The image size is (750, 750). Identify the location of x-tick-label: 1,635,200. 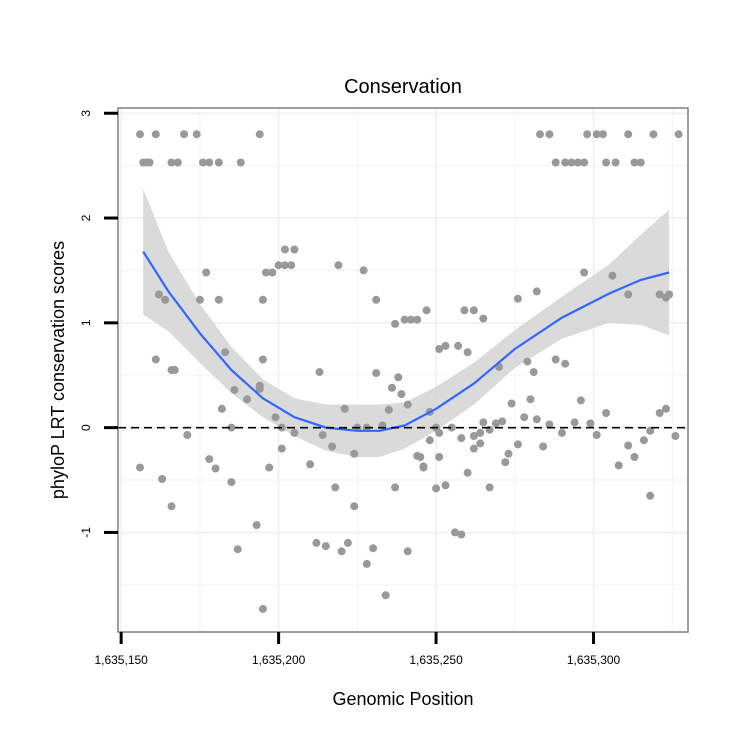
(279, 660).